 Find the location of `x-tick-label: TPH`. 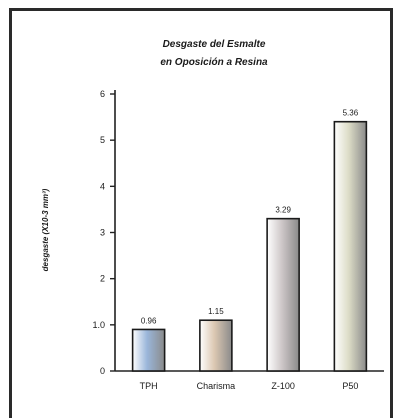

x-tick-label: TPH is located at coordinates (149, 386).